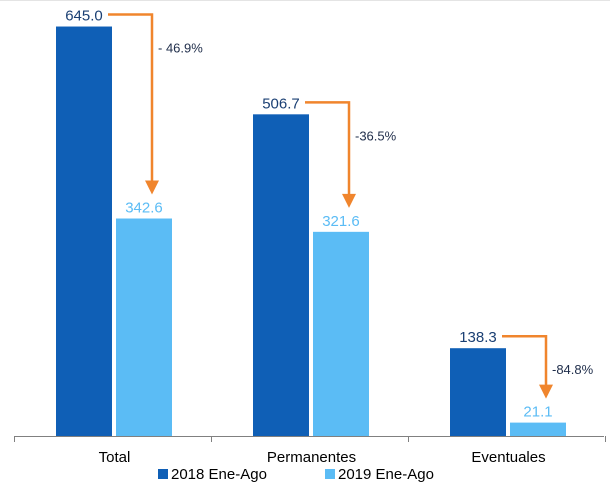 This screenshot has width=610, height=489. What do you see at coordinates (508, 457) in the screenshot?
I see `category-label-3: Eventuales` at bounding box center [508, 457].